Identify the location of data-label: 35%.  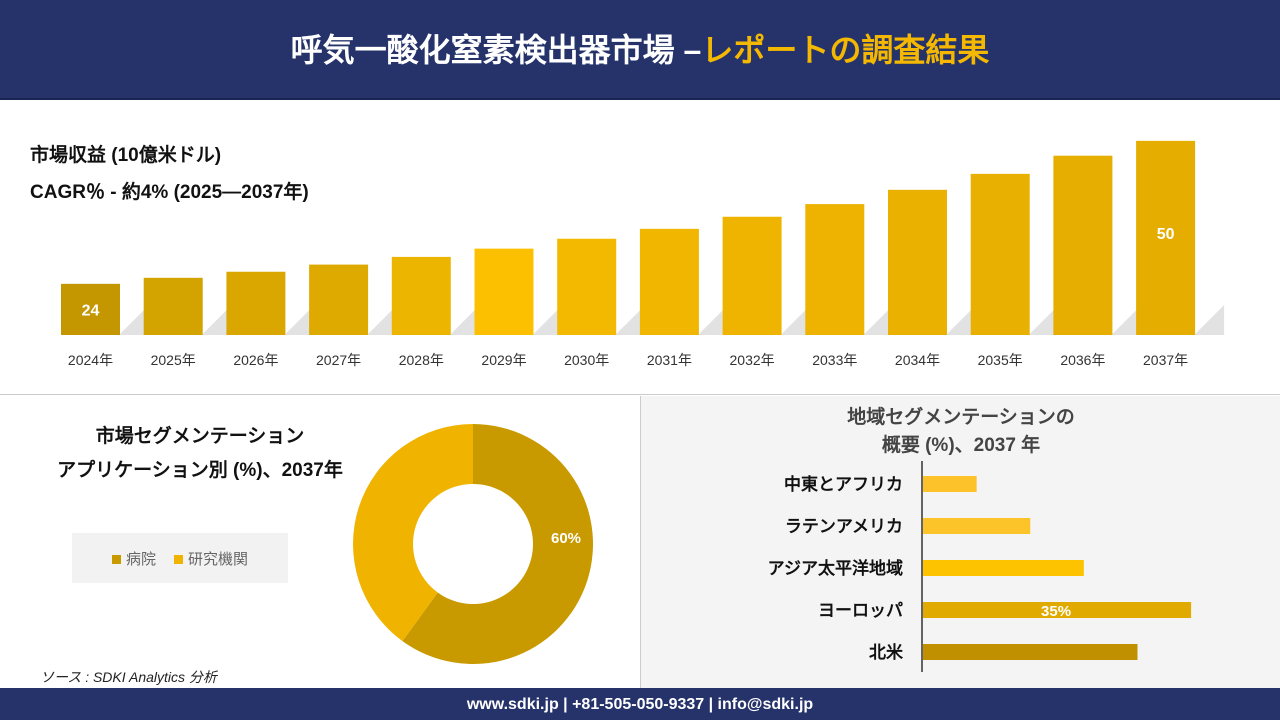
(1056, 611).